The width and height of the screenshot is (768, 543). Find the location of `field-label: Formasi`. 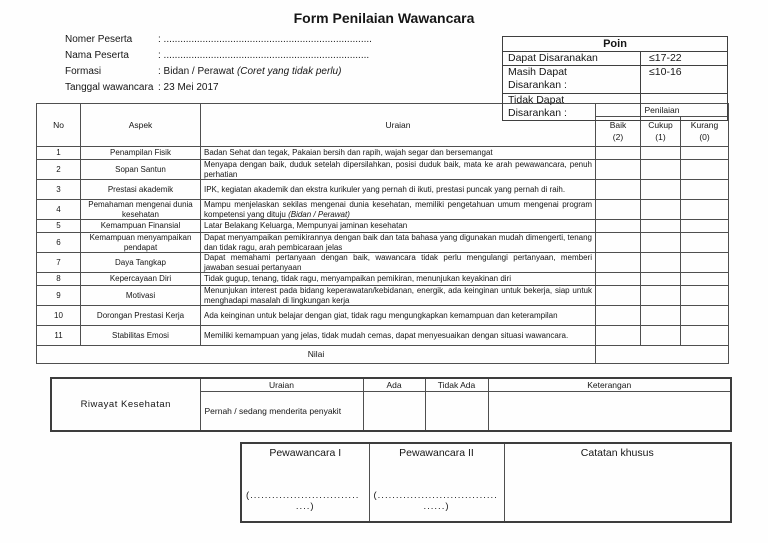

field-label: Formasi is located at coordinates (83, 71).